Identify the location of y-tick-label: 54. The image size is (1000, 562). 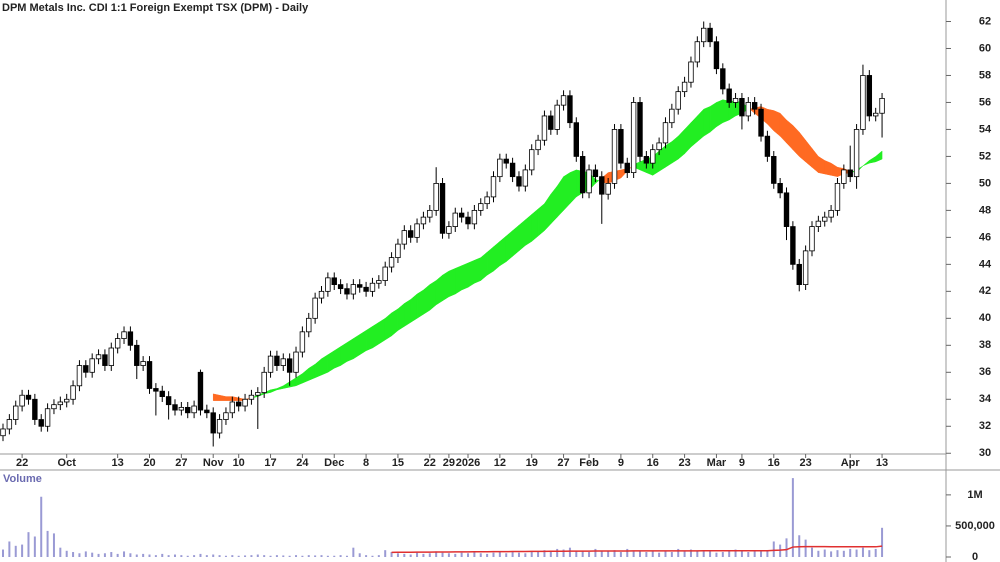
(985, 129).